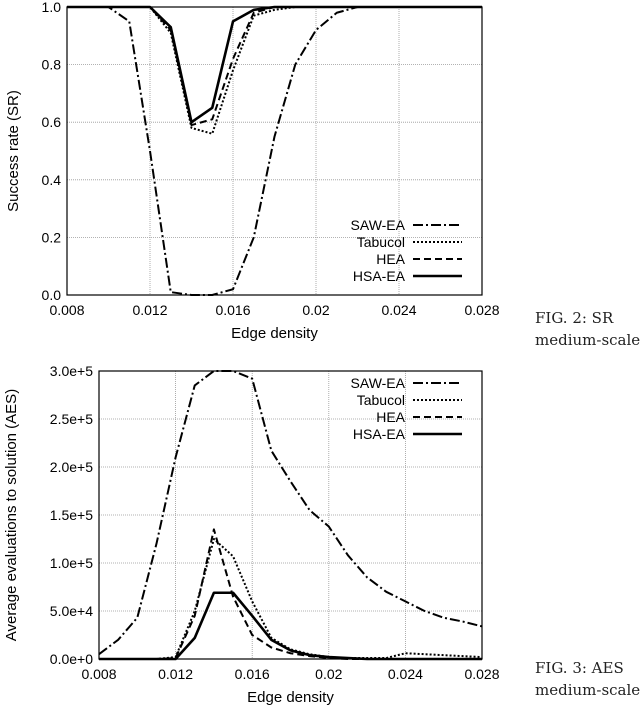 This screenshot has height=712, width=640. I want to click on y-tick-label: 3.0e+5, so click(71, 371).